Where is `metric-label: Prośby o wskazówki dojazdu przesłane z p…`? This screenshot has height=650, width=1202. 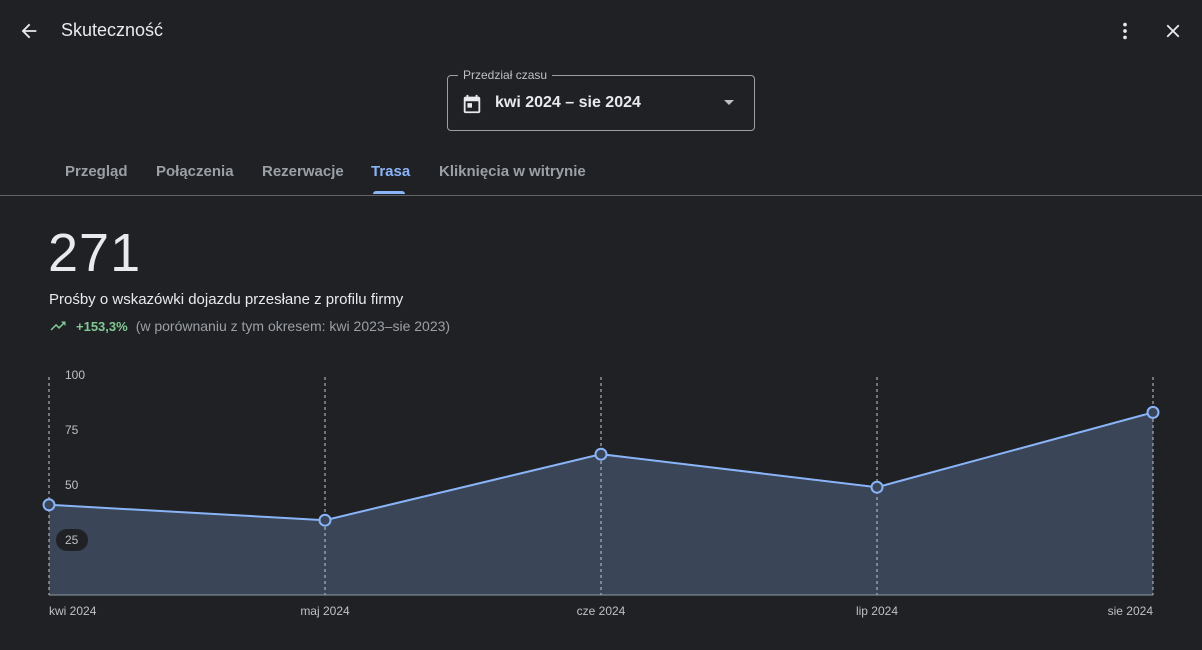 metric-label: Prośby o wskazówki dojazdu przesłane z p… is located at coordinates (226, 299).